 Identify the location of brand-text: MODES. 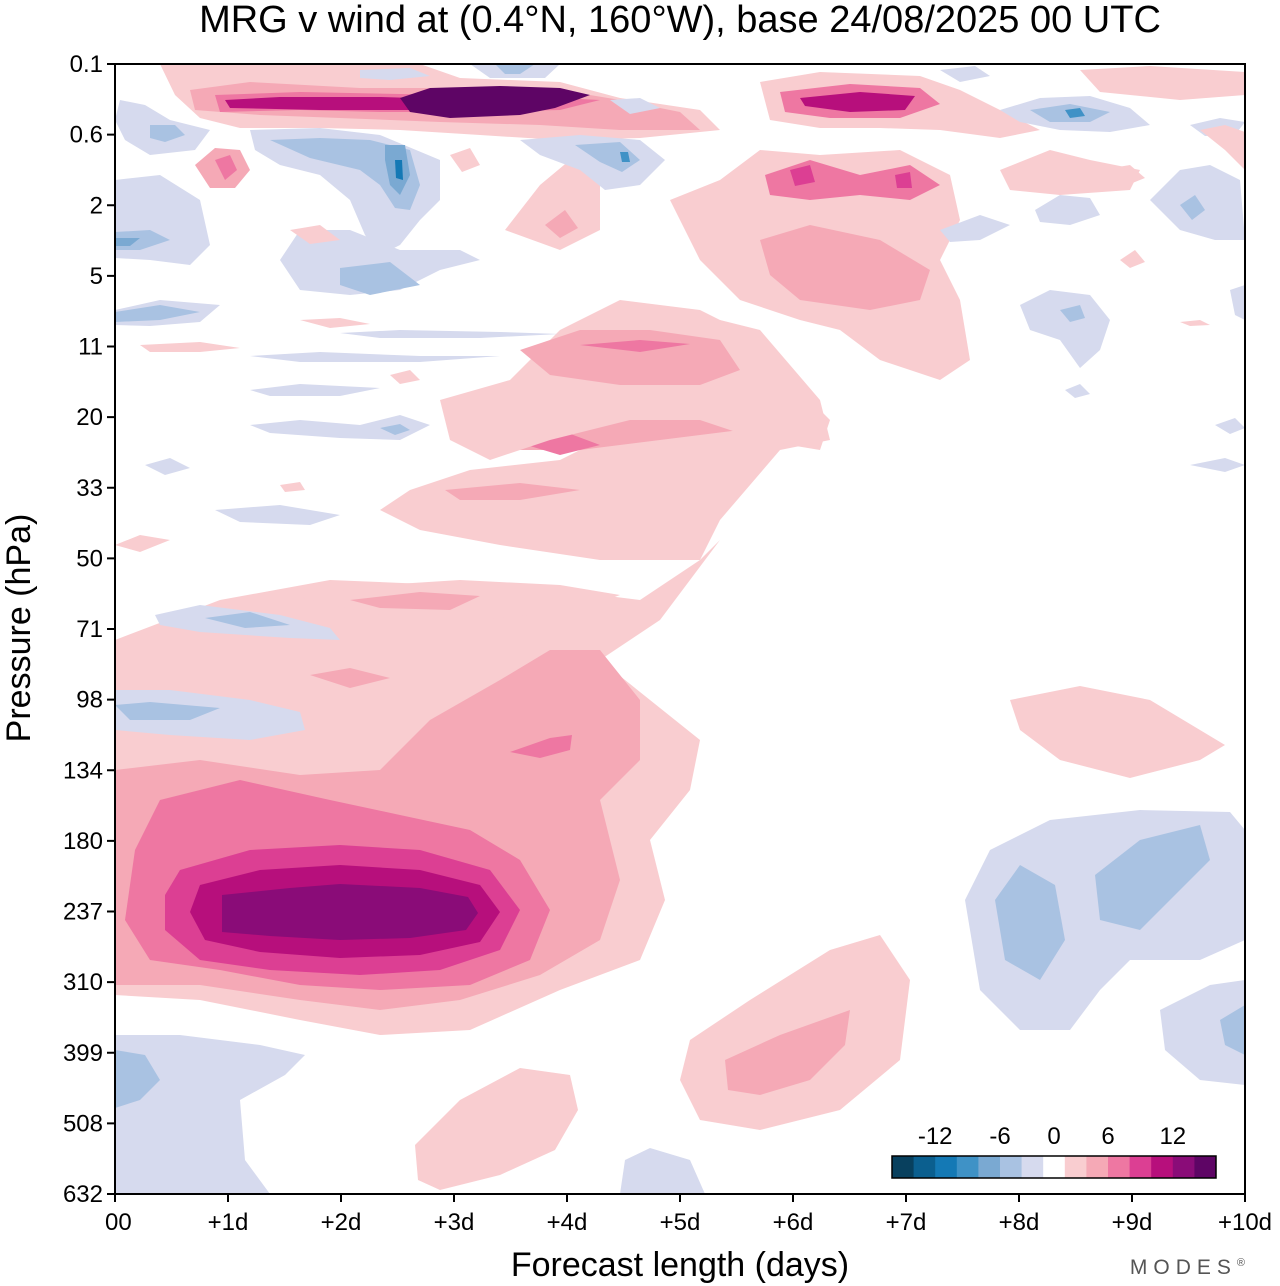
(1183, 1267).